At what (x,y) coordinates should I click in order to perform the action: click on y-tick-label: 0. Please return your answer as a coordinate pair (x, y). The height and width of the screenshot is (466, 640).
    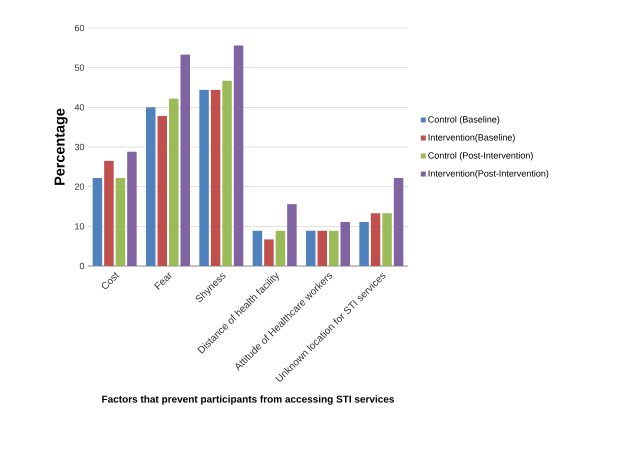
    Looking at the image, I should click on (82, 266).